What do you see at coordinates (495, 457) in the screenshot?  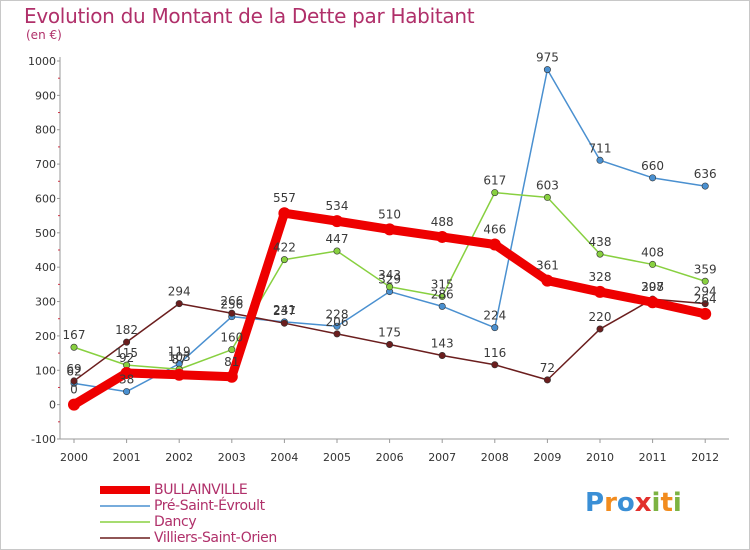 I see `x-tick-label: 2008` at bounding box center [495, 457].